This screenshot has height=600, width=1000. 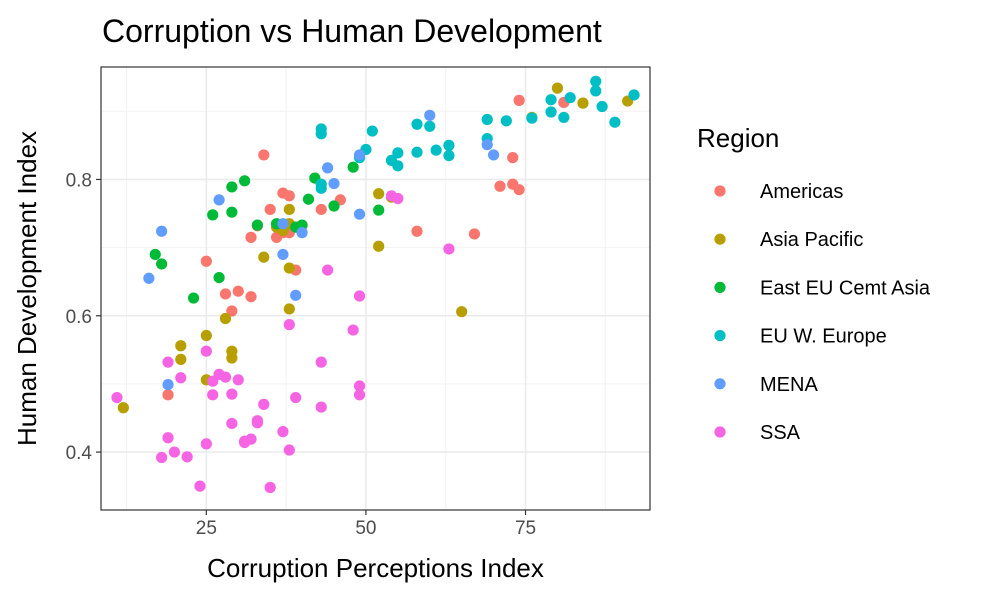 What do you see at coordinates (375, 568) in the screenshot?
I see `x-axis-title: Corruption Perceptions Index` at bounding box center [375, 568].